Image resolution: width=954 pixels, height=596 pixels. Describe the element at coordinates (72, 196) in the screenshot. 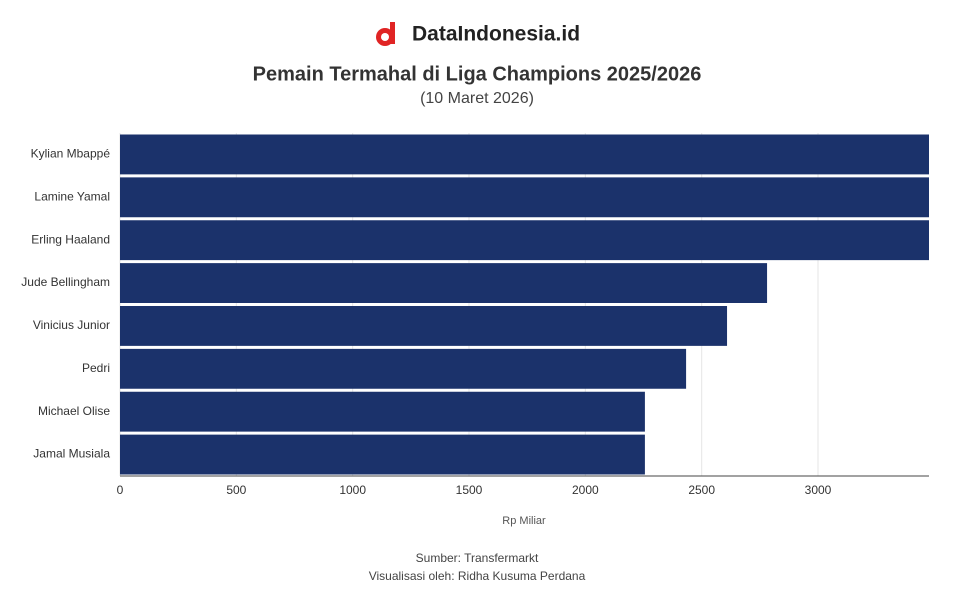

I see `y-tick-label: Lamine Yamal` at that location.